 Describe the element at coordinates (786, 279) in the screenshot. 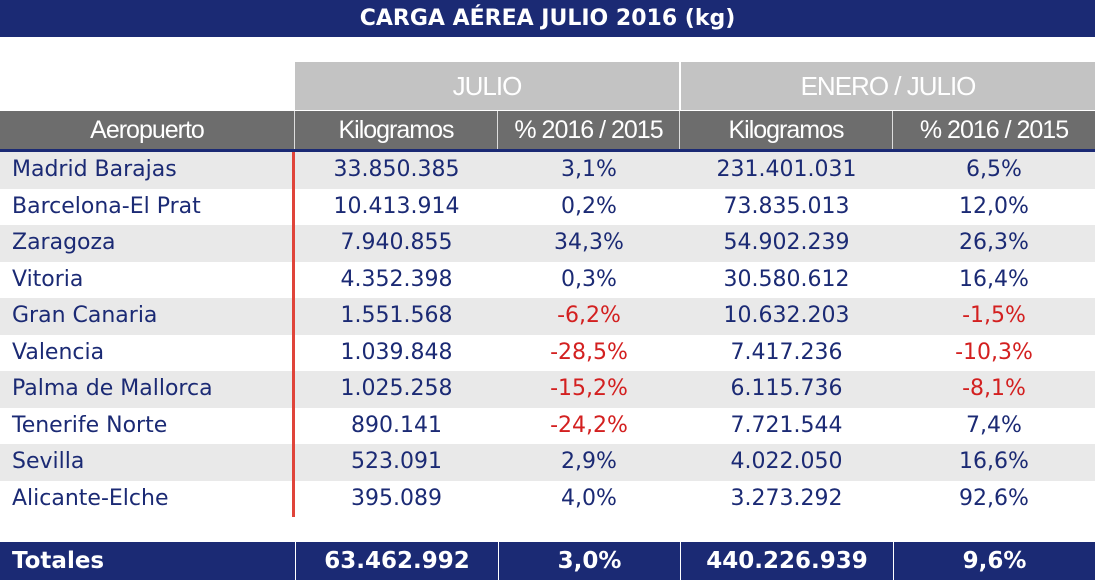

I see `cell-kg-ytd: 30.580.612` at that location.